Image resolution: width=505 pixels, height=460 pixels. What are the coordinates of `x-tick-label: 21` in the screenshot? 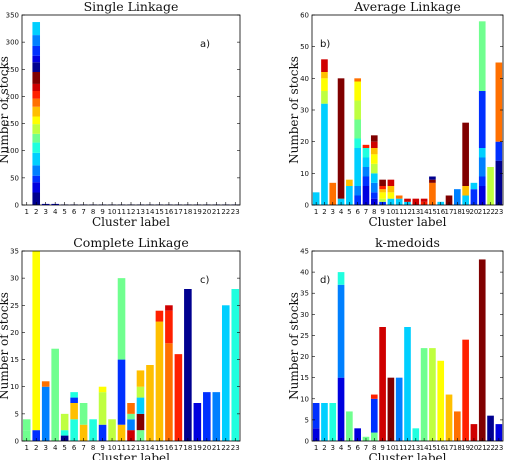 It's located at (482, 448).